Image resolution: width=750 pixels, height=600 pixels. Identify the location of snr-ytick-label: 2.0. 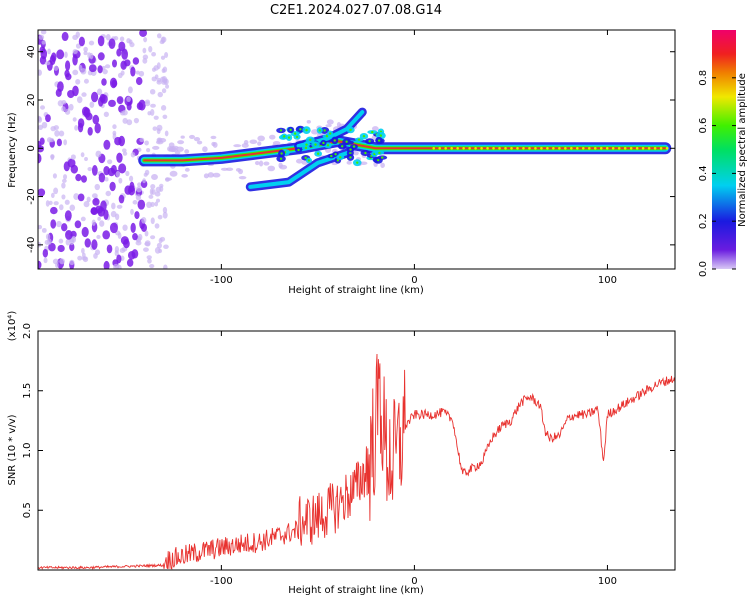
(27, 331).